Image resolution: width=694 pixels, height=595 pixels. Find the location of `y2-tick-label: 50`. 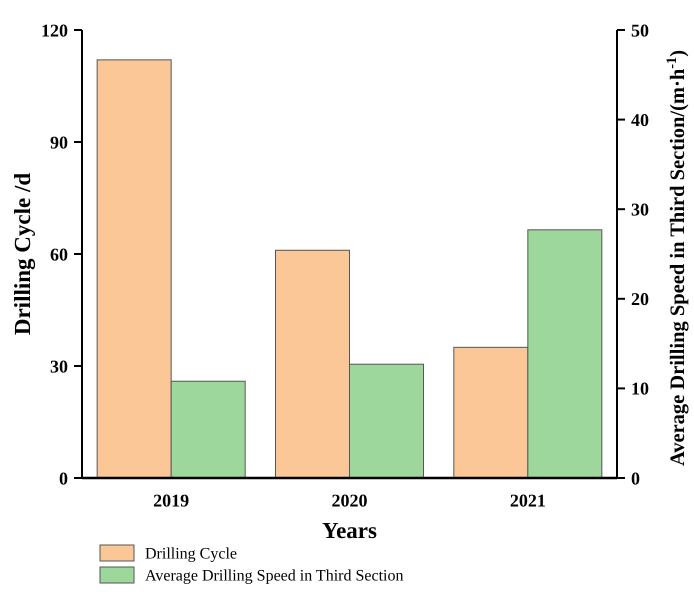

y2-tick-label: 50 is located at coordinates (640, 30).